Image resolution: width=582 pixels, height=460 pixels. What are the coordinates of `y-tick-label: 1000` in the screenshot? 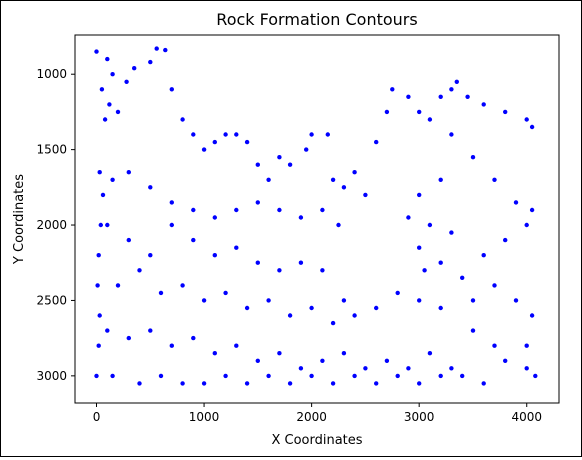 It's located at (51, 74).